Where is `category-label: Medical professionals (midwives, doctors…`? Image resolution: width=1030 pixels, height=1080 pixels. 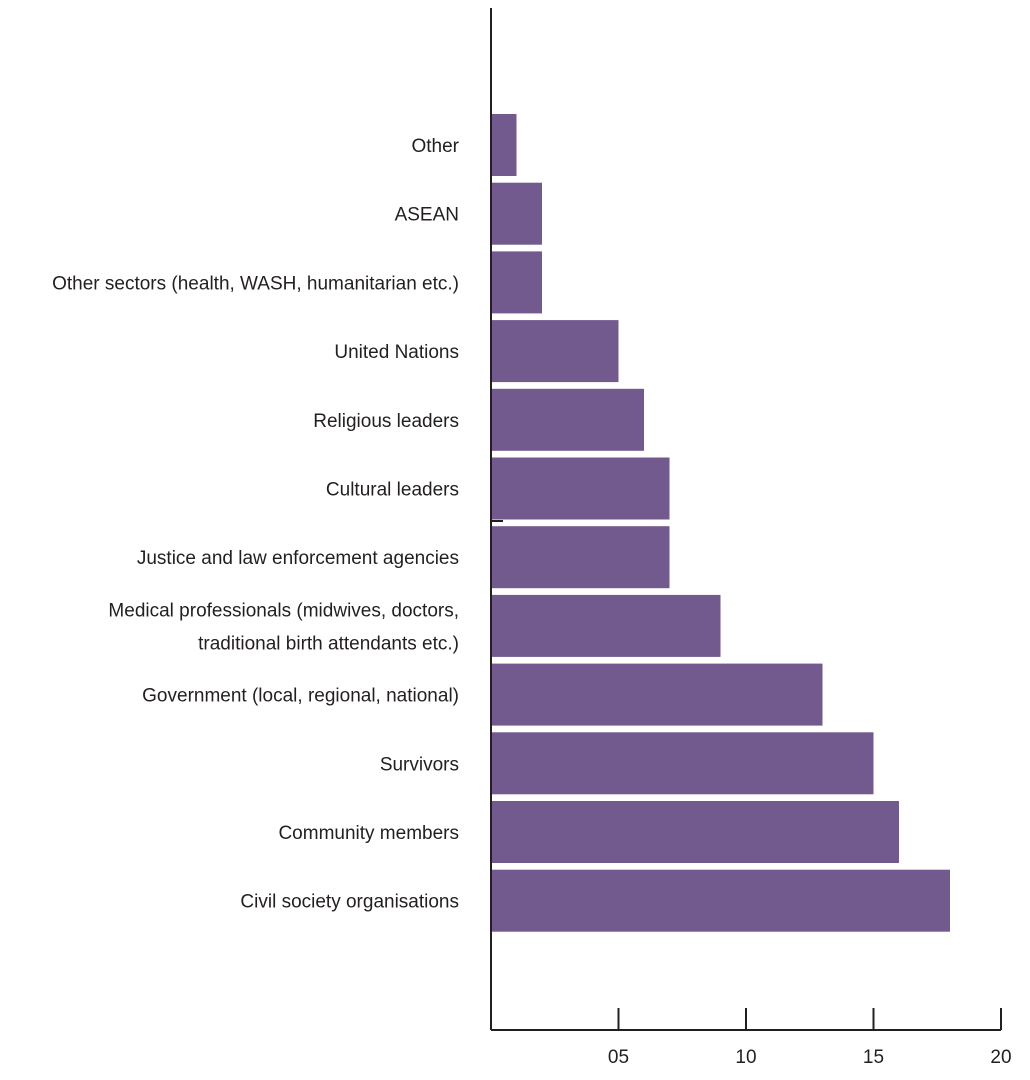
category-label: Medical professionals (midwives, doctors… is located at coordinates (283, 627).